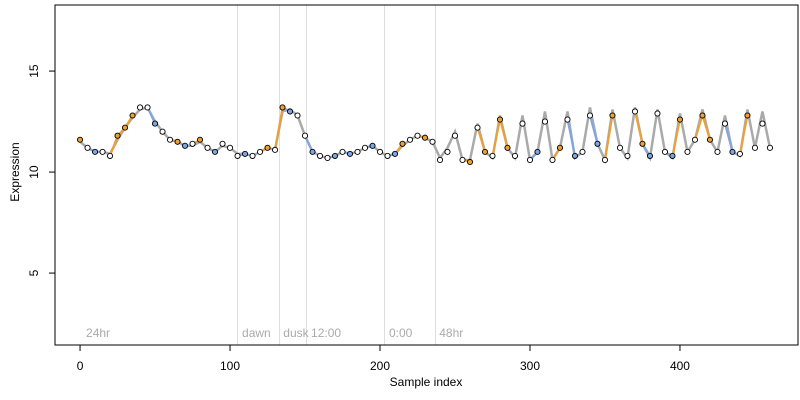 The height and width of the screenshot is (400, 800). Describe the element at coordinates (15, 171) in the screenshot. I see `y-axis-label: Expression` at that location.